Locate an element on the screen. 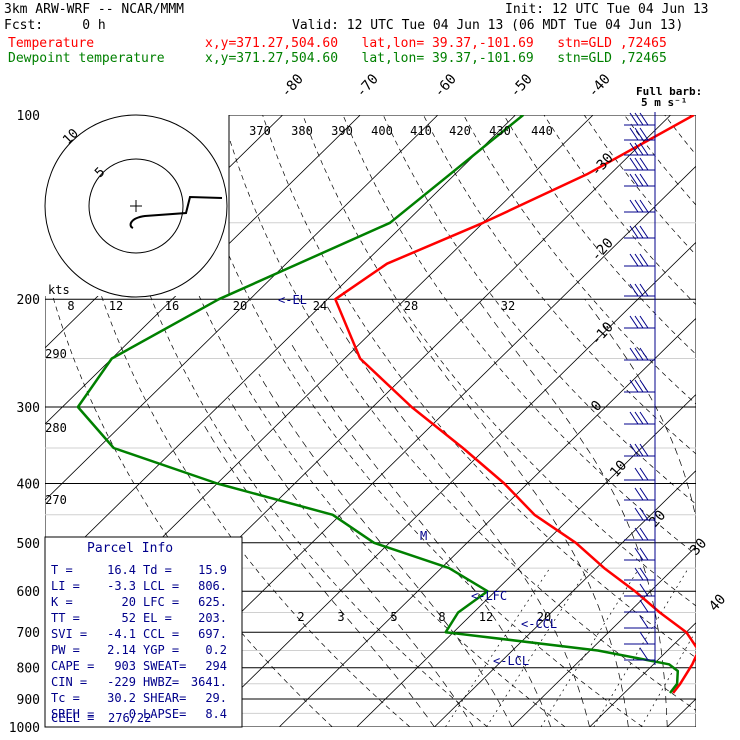 The image size is (740, 740). parcel-key: LI = is located at coordinates (65, 586).